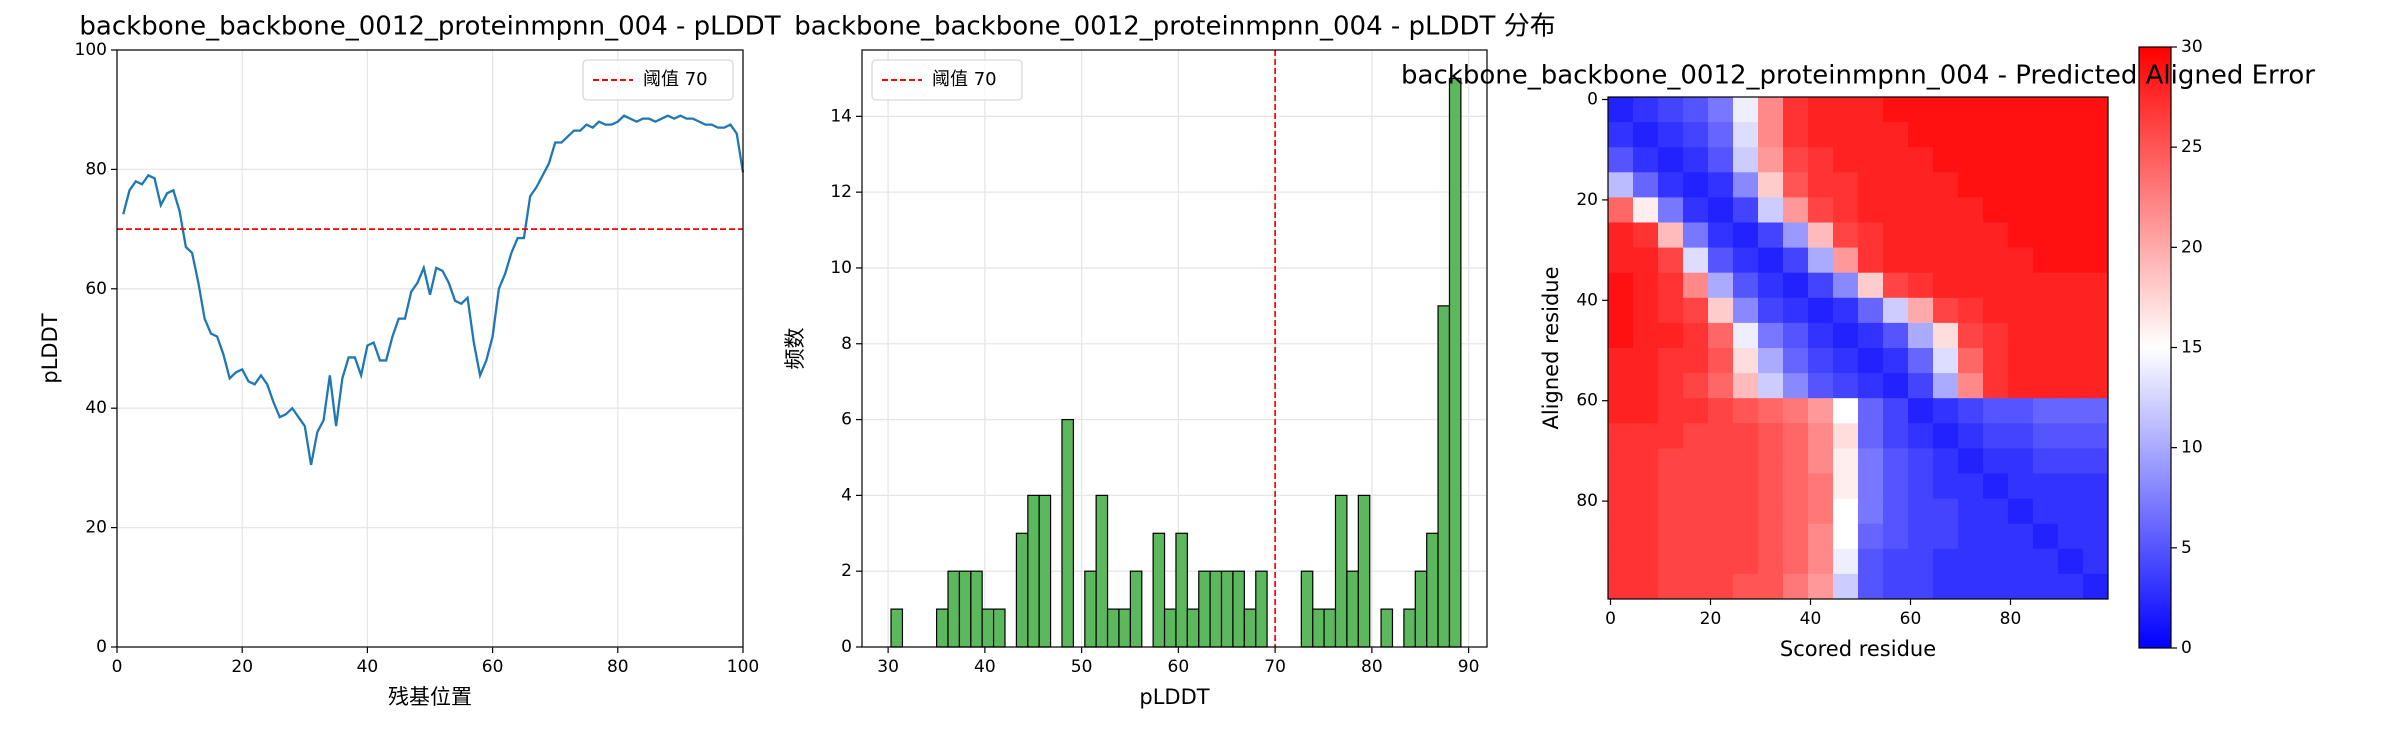  I want to click on x-axis-label: 残基位置, so click(430, 697).